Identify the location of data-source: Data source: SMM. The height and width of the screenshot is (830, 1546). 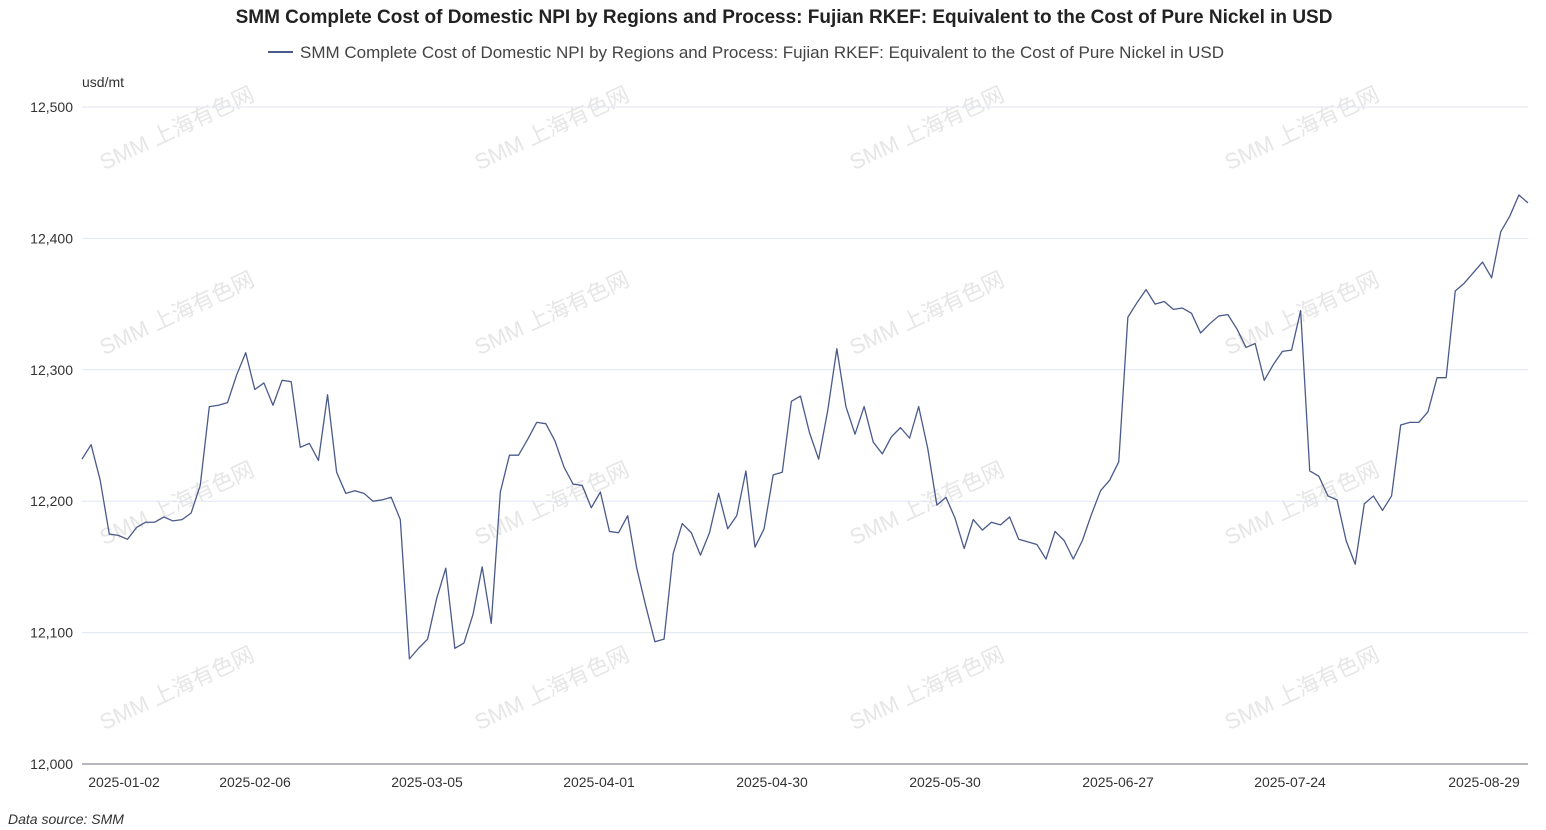
(66, 819).